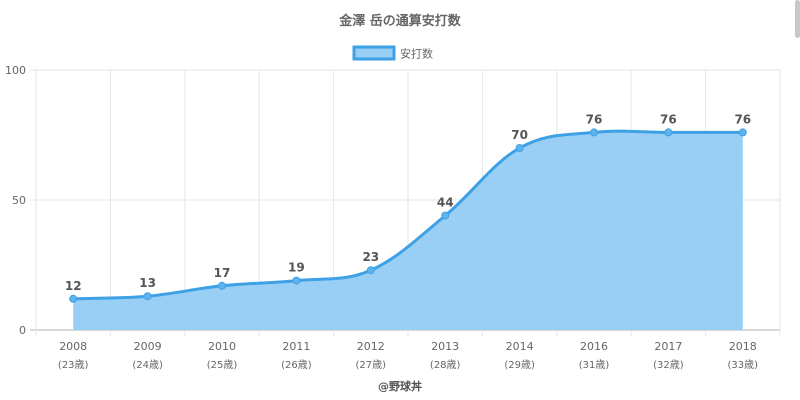  Describe the element at coordinates (370, 257) in the screenshot. I see `data-label: 23` at that location.